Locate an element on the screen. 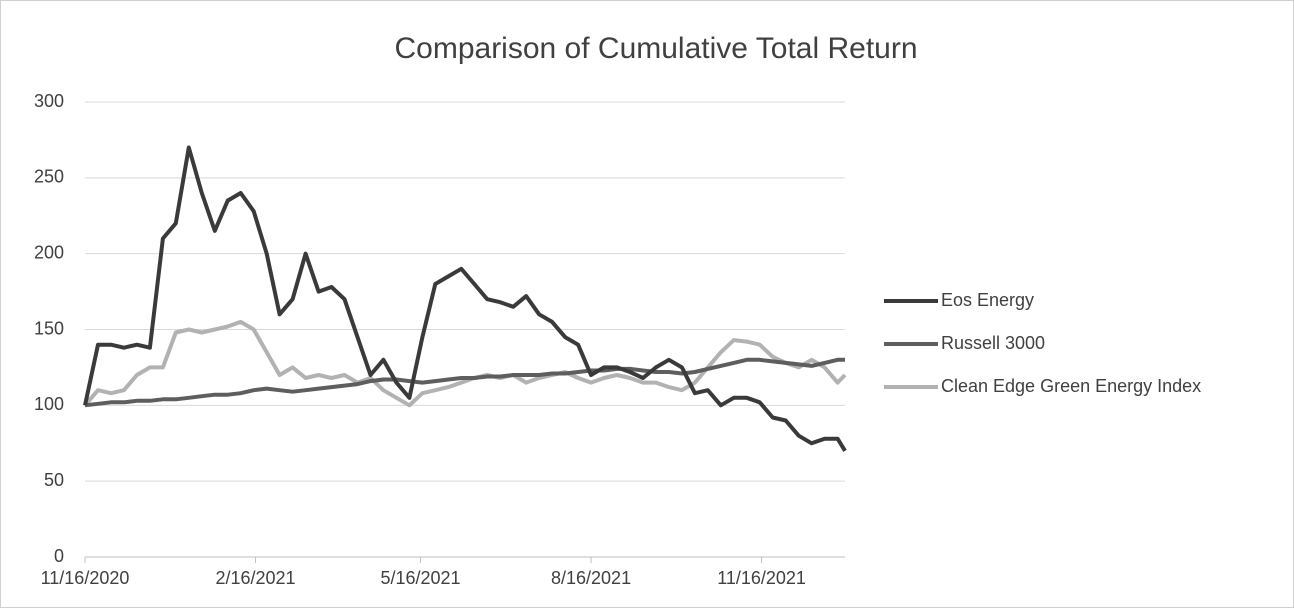 The image size is (1294, 608). x-tick-label: 11/16/2020 is located at coordinates (85, 578).